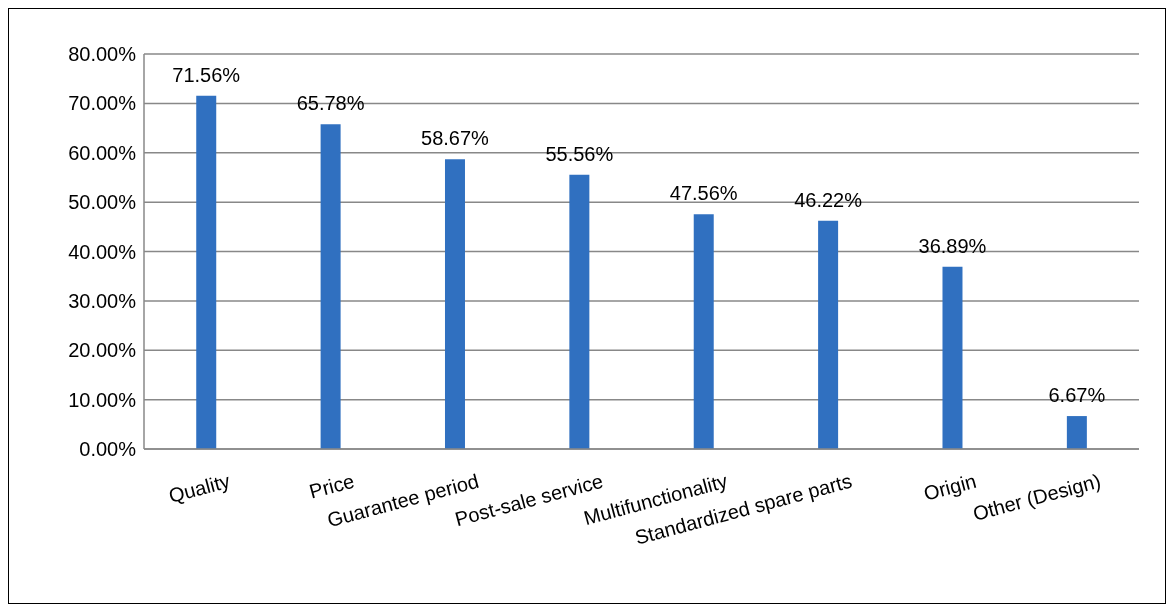  What do you see at coordinates (579, 153) in the screenshot?
I see `data-label: 55.56%` at bounding box center [579, 153].